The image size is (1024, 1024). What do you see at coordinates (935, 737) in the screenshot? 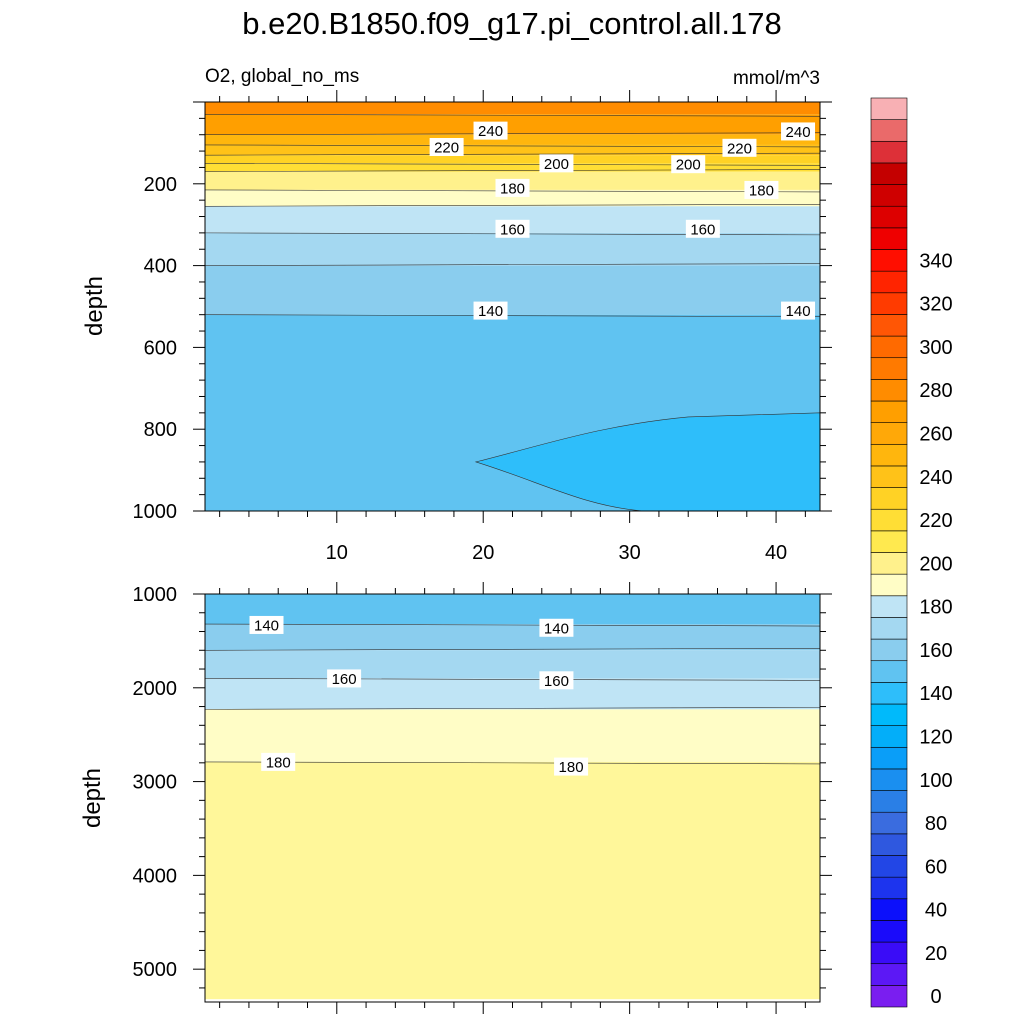
I see `colorbar-label: 120` at bounding box center [935, 737].